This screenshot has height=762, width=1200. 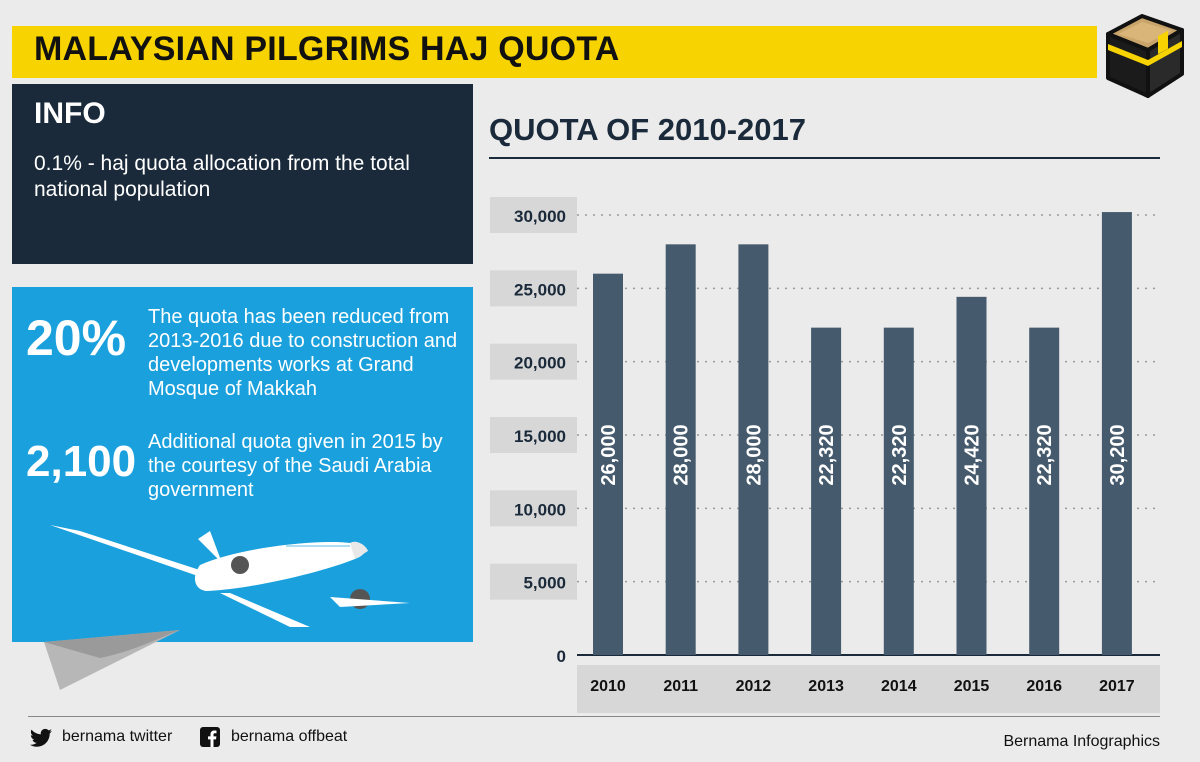 I want to click on twitter-link: bernama twitter, so click(x=117, y=736).